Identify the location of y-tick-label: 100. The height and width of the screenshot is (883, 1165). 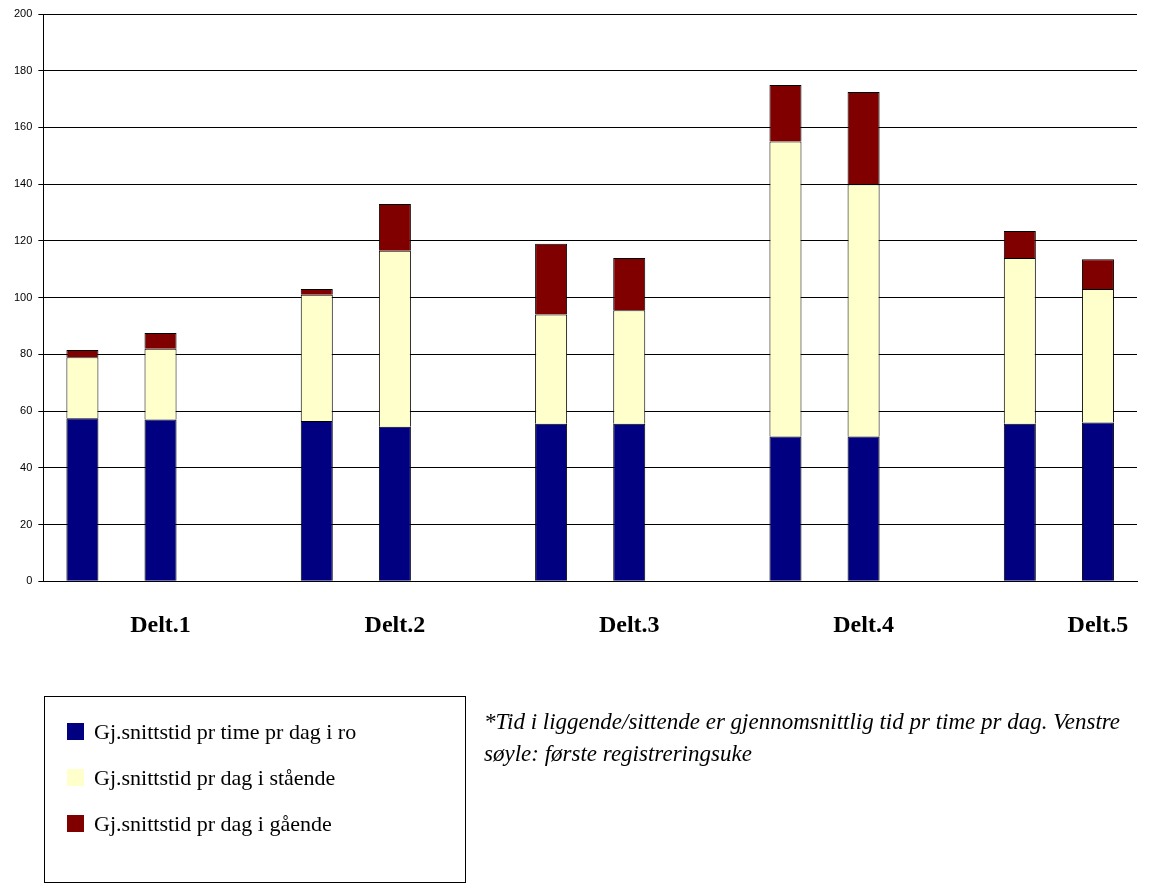
(23, 296).